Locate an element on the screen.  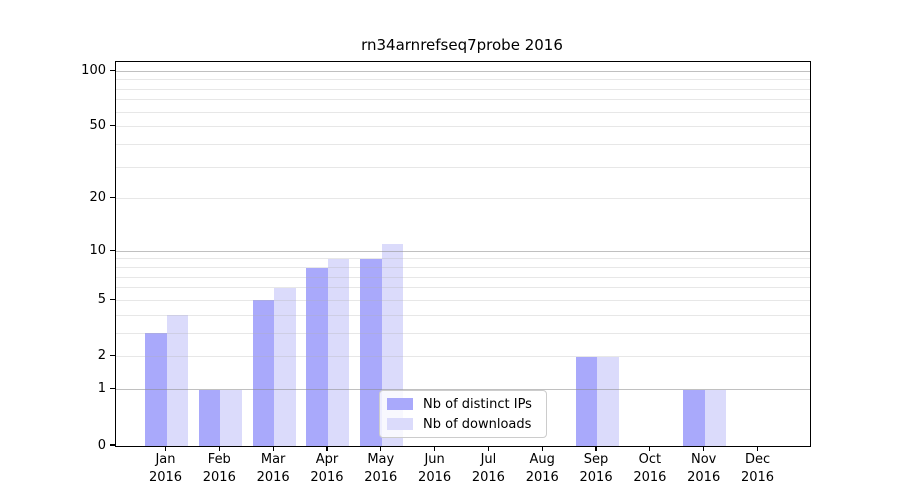
legend-label: Nb of downloads is located at coordinates (477, 424).